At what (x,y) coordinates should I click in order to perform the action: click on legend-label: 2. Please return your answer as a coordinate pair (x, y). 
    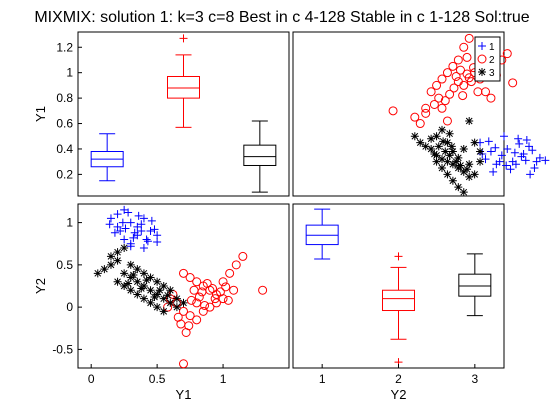
    Looking at the image, I should click on (492, 60).